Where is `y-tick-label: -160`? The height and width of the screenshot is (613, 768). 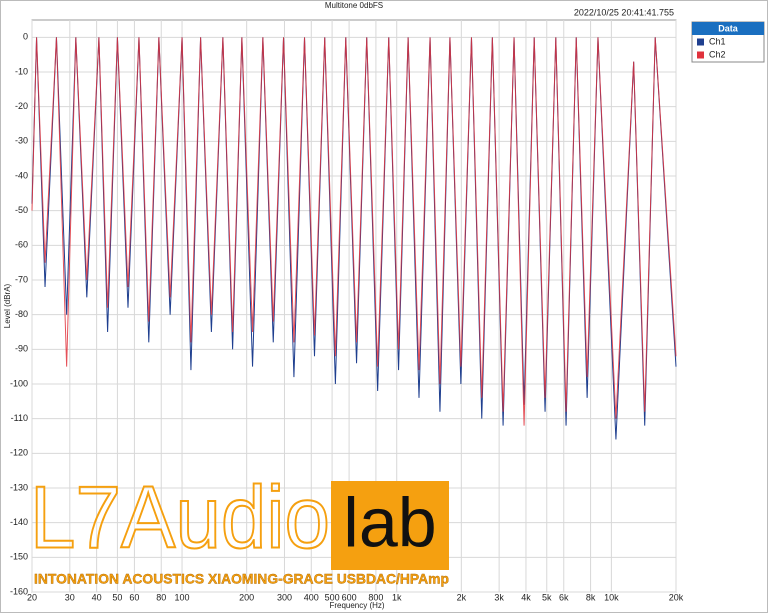
y-tick-label: -160 is located at coordinates (19, 591).